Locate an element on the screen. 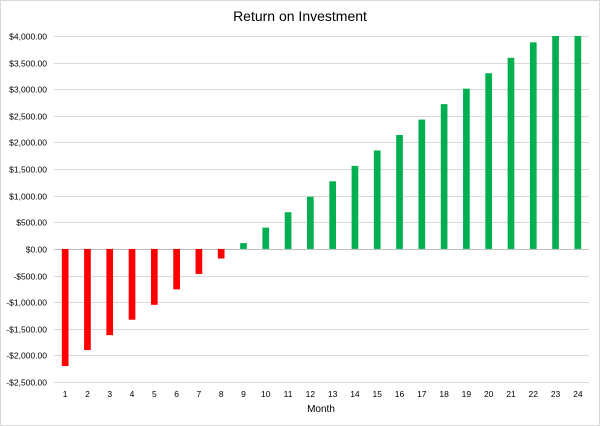 This screenshot has height=426, width=600. x-tick-label: 23 is located at coordinates (556, 394).